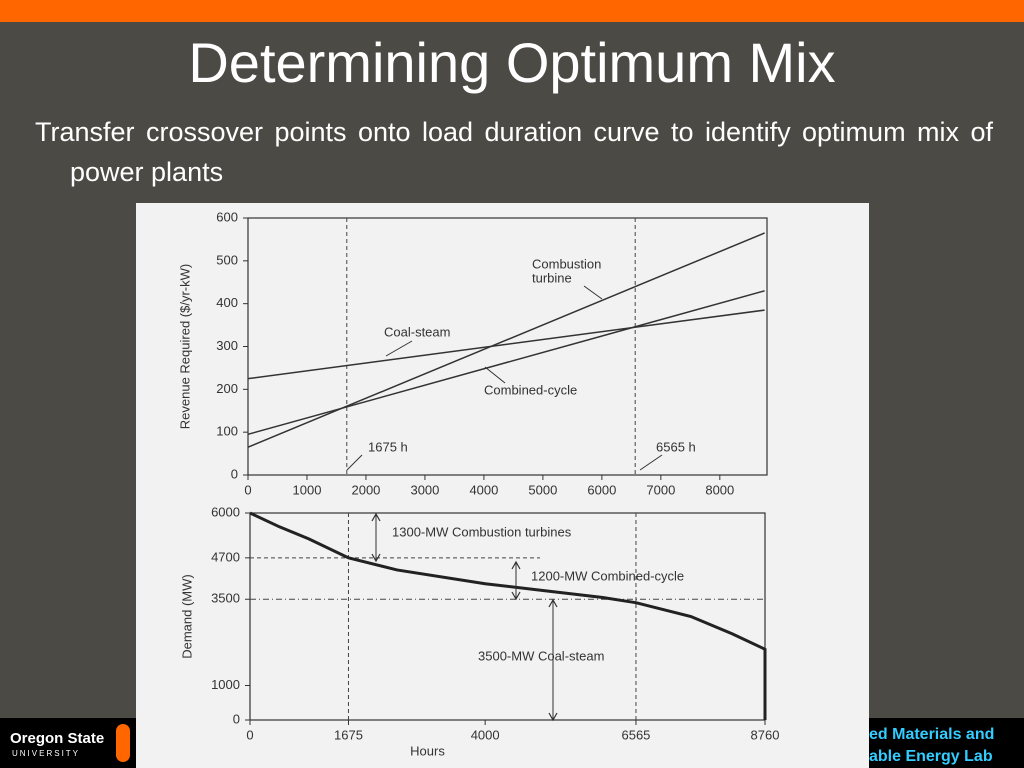  What do you see at coordinates (186, 616) in the screenshot?
I see `y-axis-label: Demand (MW)` at bounding box center [186, 616].